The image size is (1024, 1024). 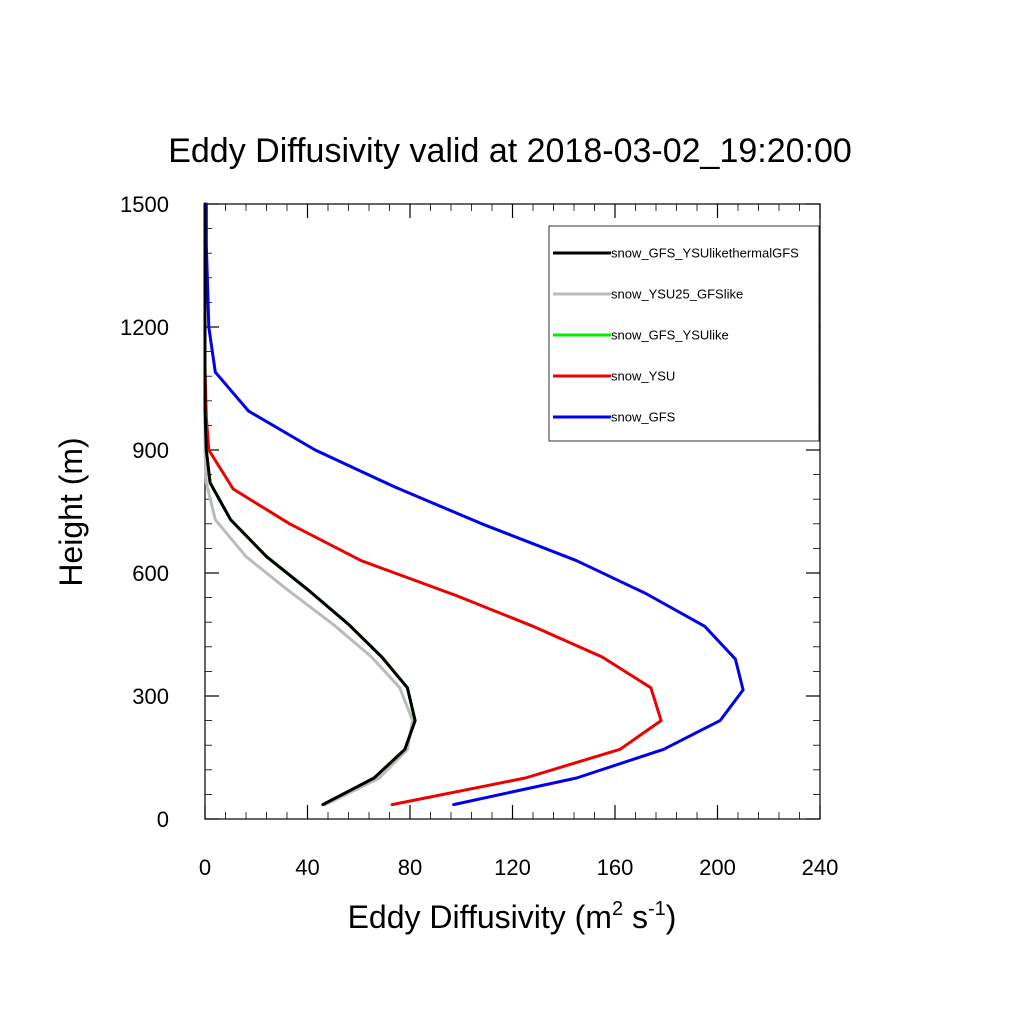 What do you see at coordinates (150, 450) in the screenshot?
I see `y-tick-label: 900` at bounding box center [150, 450].